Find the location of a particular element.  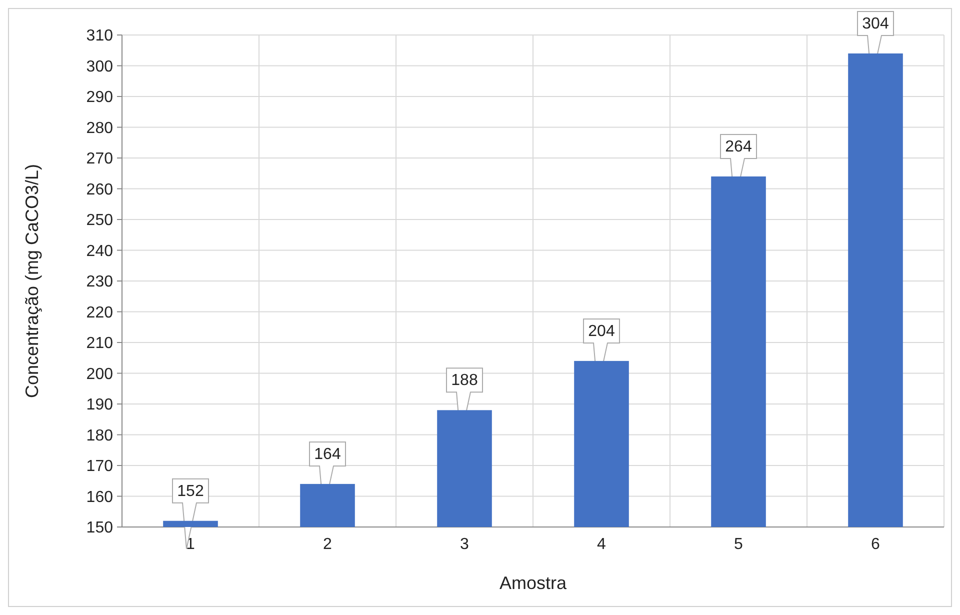

y-tick-label: 260 is located at coordinates (100, 189).